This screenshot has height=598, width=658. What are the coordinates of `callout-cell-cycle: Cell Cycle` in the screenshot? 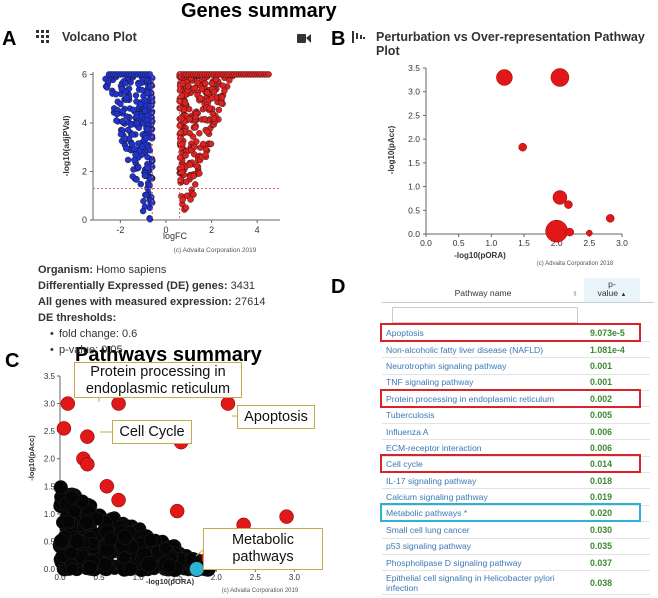 It's located at (152, 432).